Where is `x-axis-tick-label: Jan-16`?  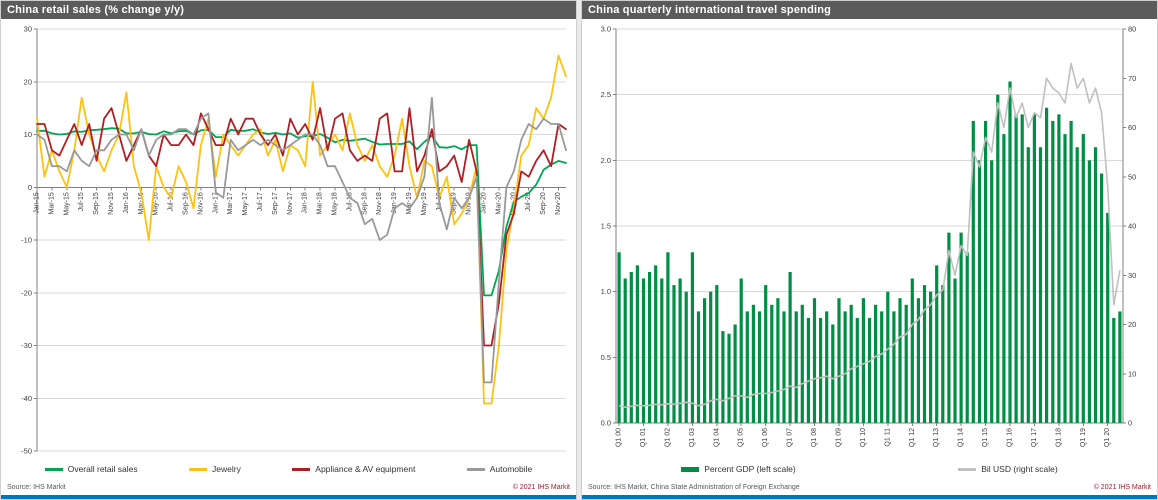
x-axis-tick-label: Jan-16 is located at coordinates (126, 203).